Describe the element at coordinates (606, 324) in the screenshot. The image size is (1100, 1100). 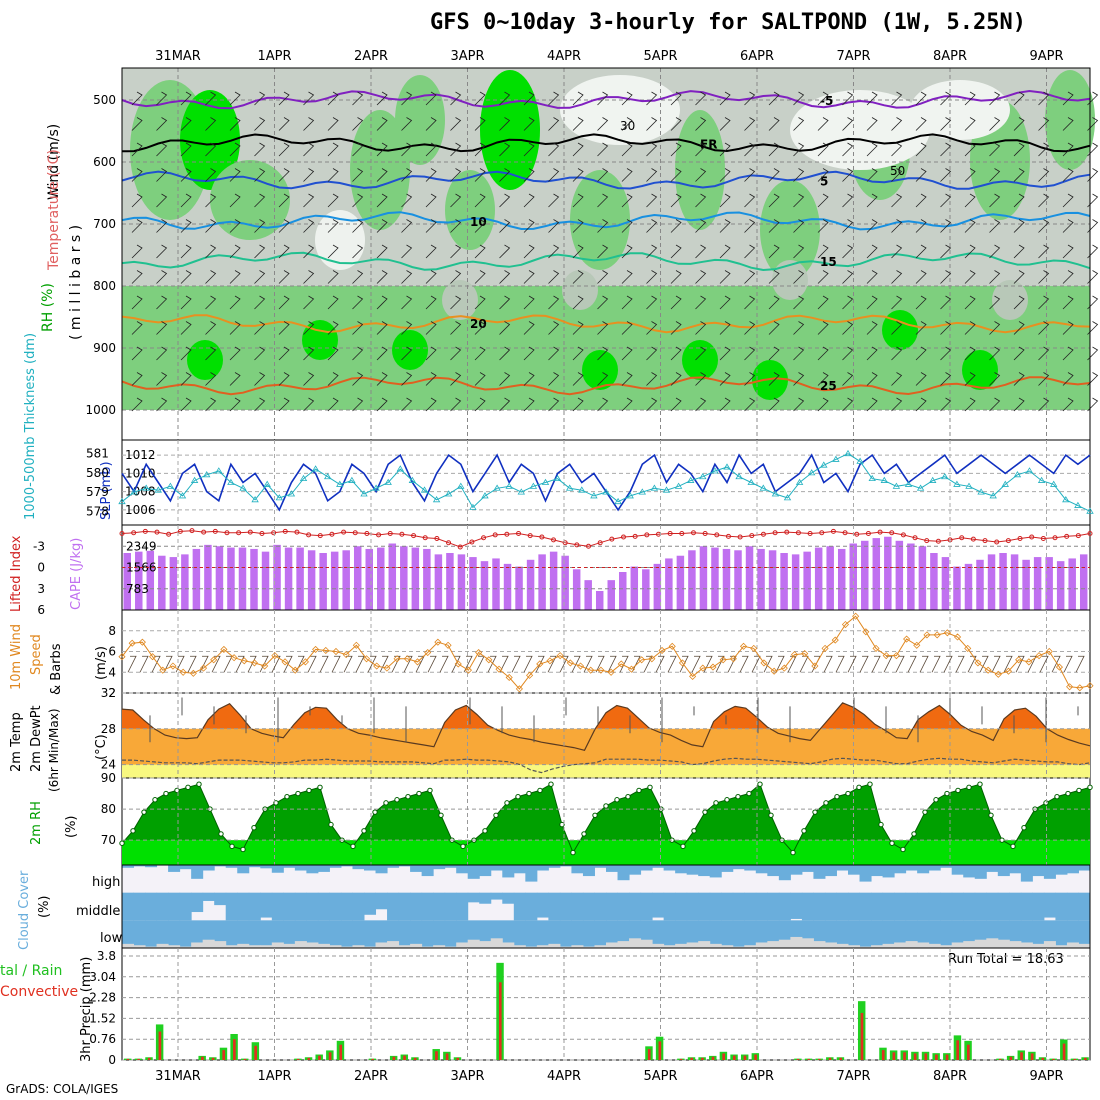
I see `temperature-contour` at that location.